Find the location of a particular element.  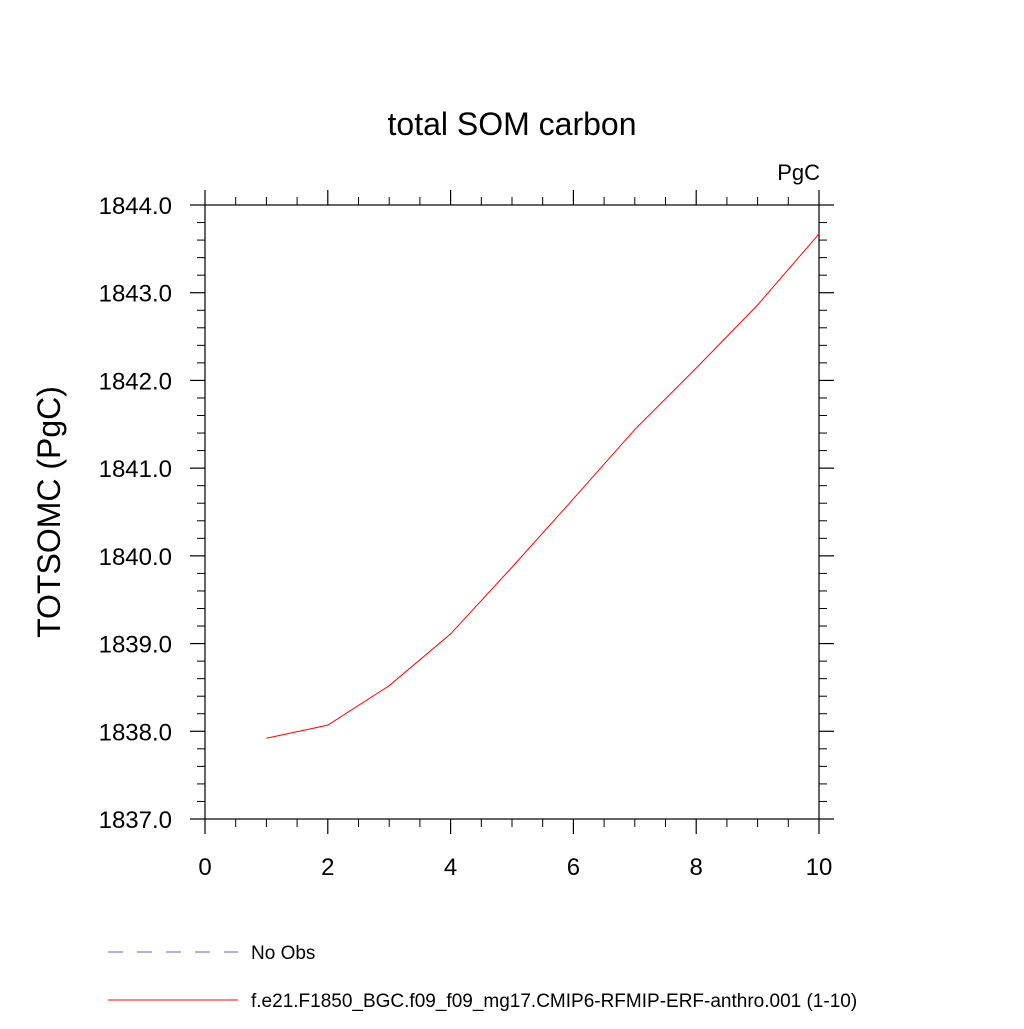

y-axis-label: TOTSOMC (PgC) is located at coordinates (49, 512).